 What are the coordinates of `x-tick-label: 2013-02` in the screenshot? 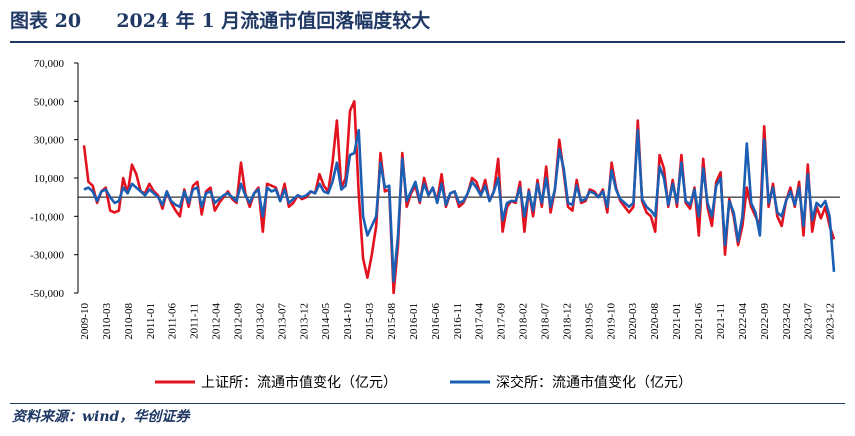 It's located at (260, 321).